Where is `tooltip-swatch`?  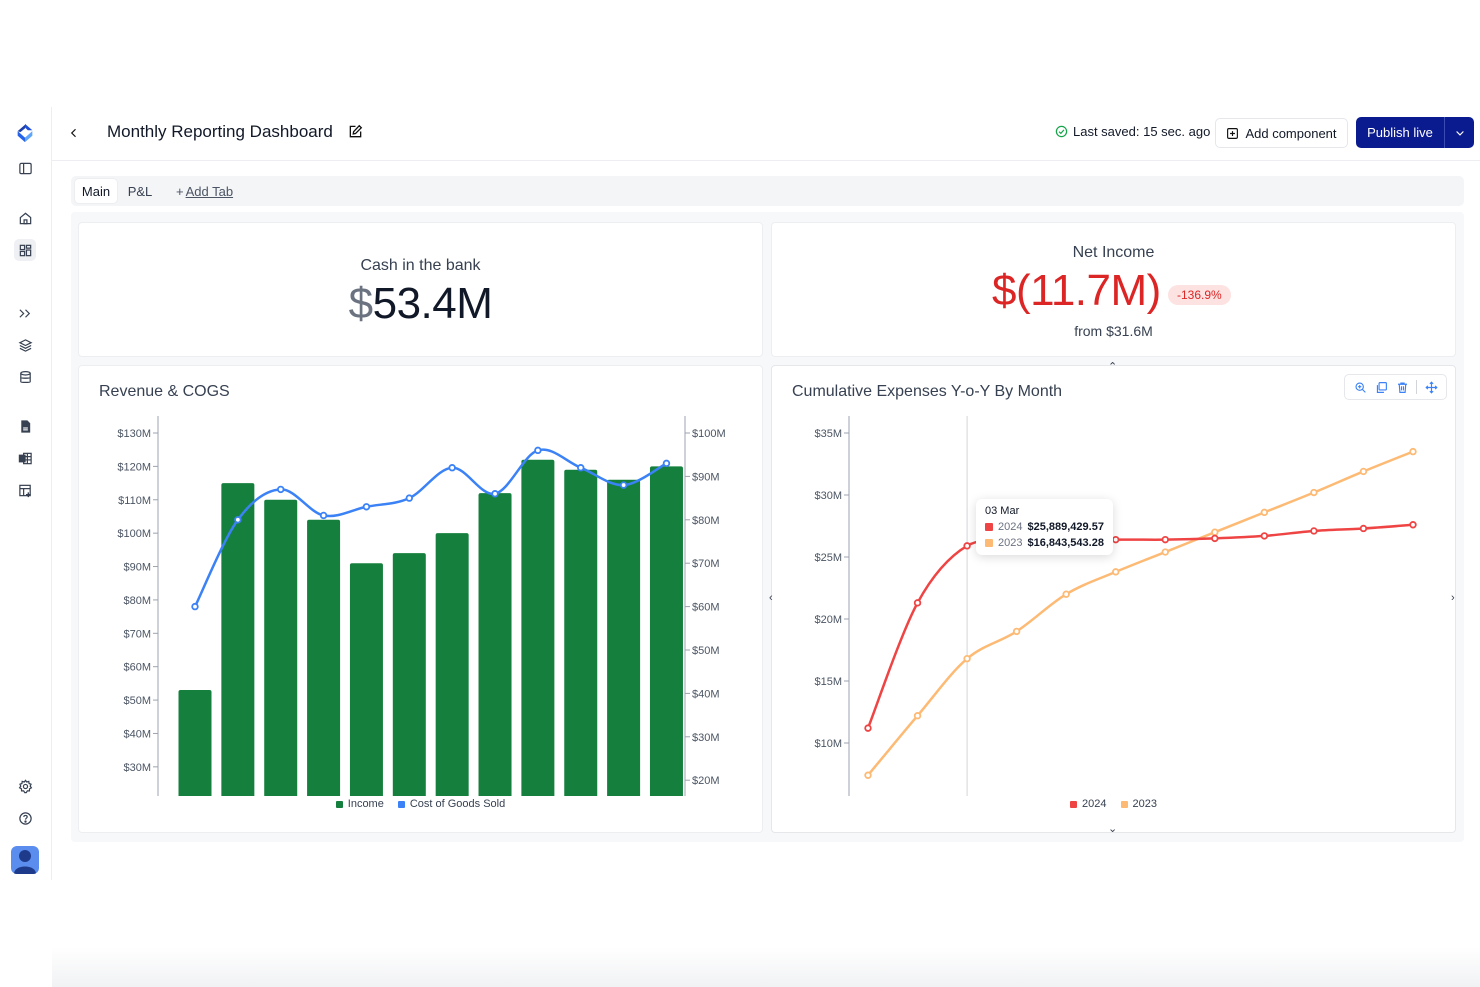 tooltip-swatch is located at coordinates (989, 527).